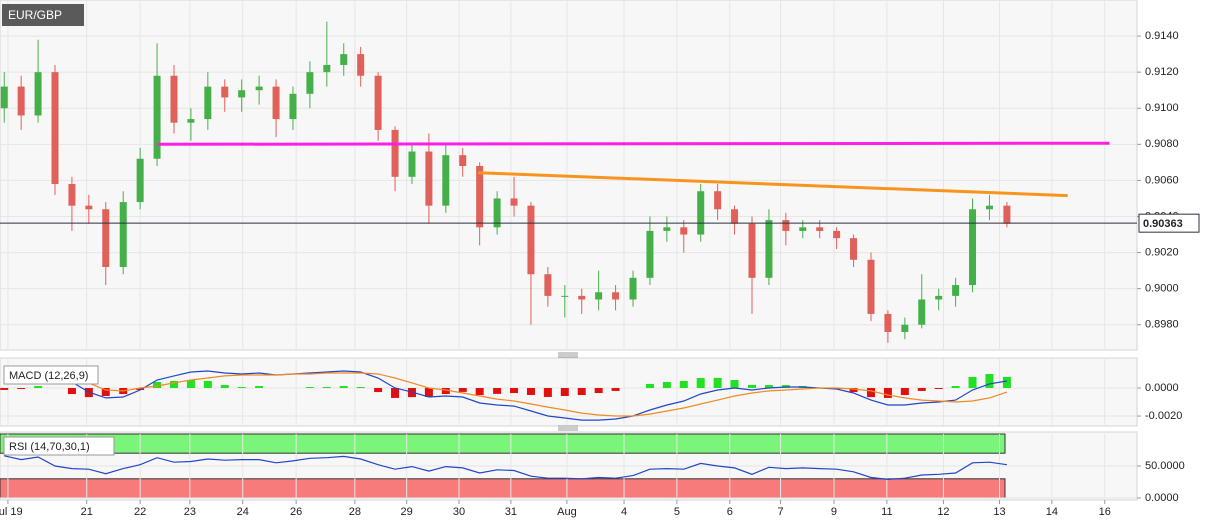 This screenshot has width=1207, height=526. I want to click on x-tick-label: 26, so click(296, 512).